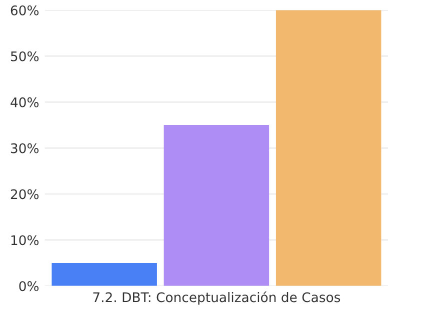 Image resolution: width=444 pixels, height=317 pixels. What do you see at coordinates (29, 286) in the screenshot?
I see `y-tick-label: 0%` at bounding box center [29, 286].